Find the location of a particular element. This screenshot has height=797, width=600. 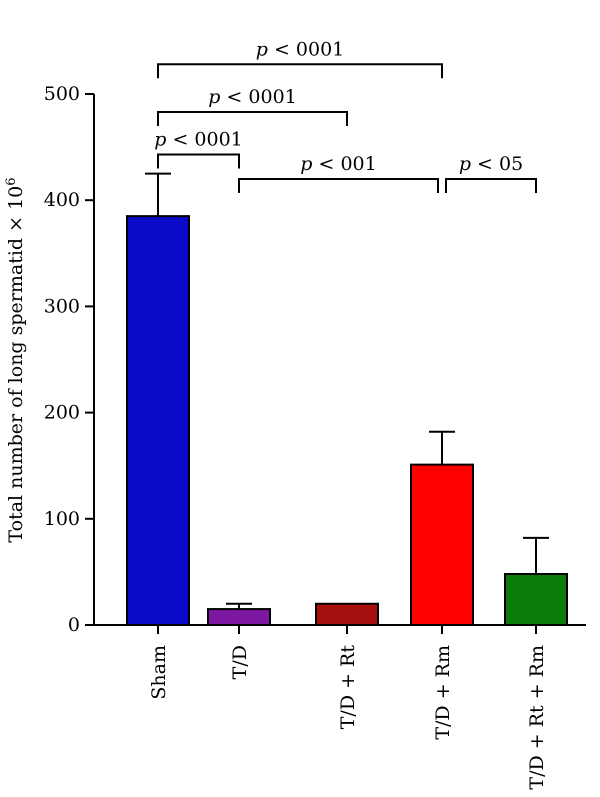

x-category-label: T/D is located at coordinates (240, 662).